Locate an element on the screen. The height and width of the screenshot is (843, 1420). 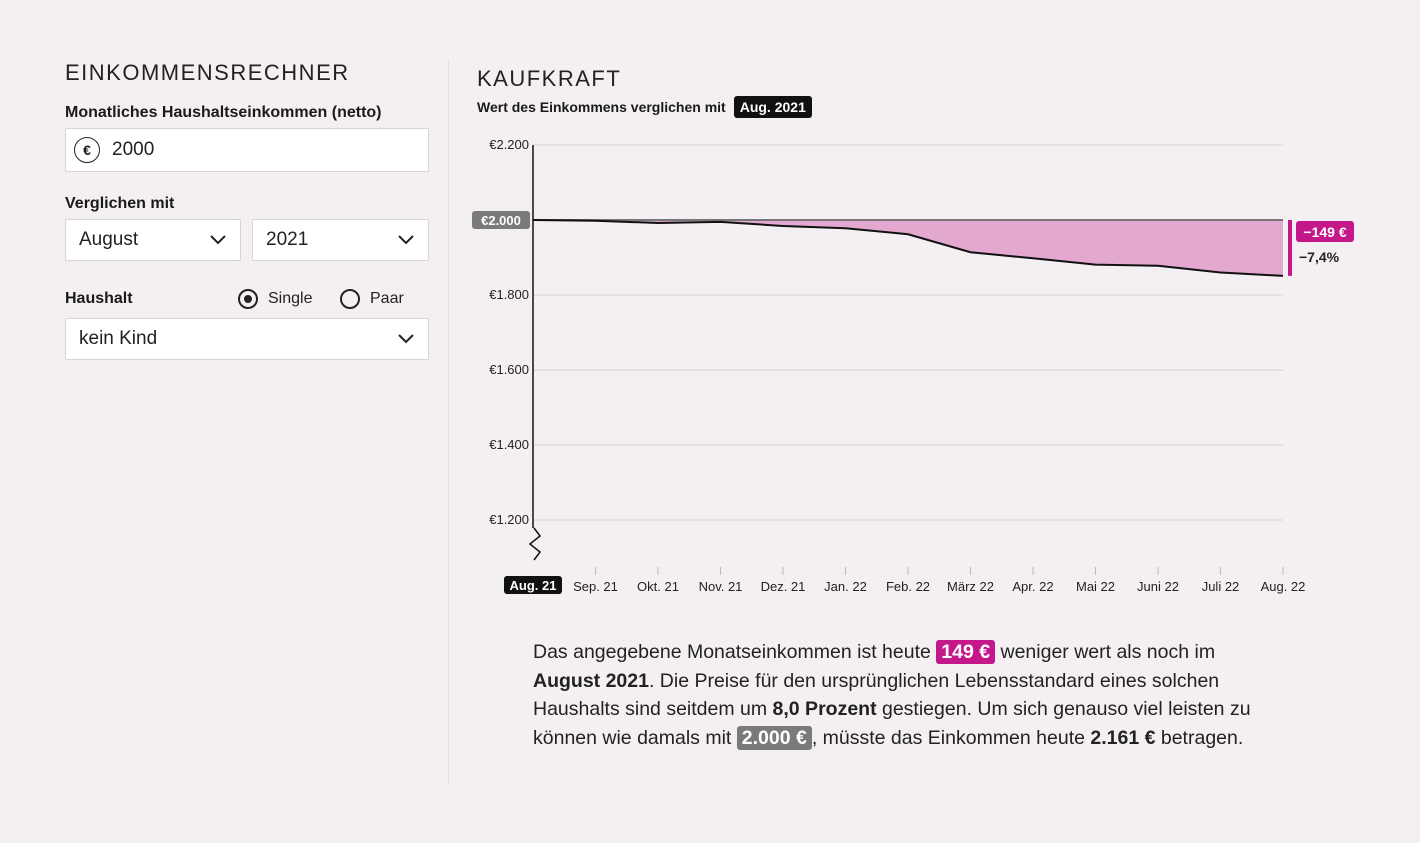
loss-area is located at coordinates (908, 248).